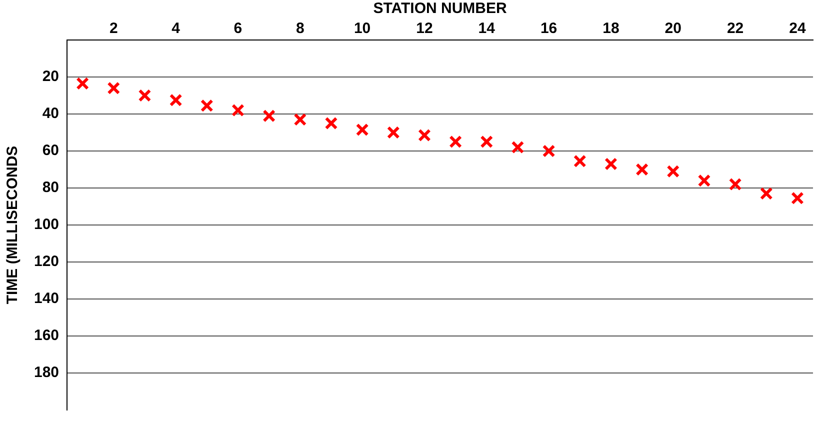  I want to click on y-tick-label: 20, so click(51, 77).